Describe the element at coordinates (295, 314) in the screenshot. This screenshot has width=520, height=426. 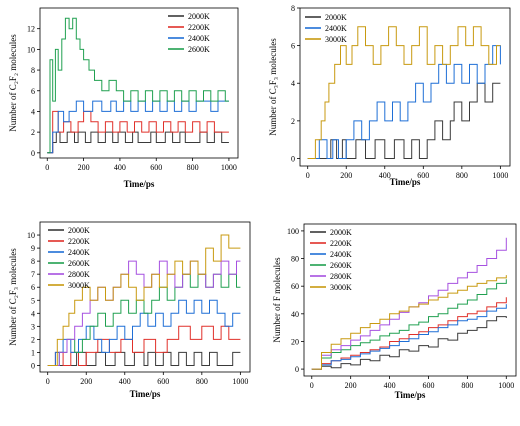
I see `y-tick-label: 40` at that location.